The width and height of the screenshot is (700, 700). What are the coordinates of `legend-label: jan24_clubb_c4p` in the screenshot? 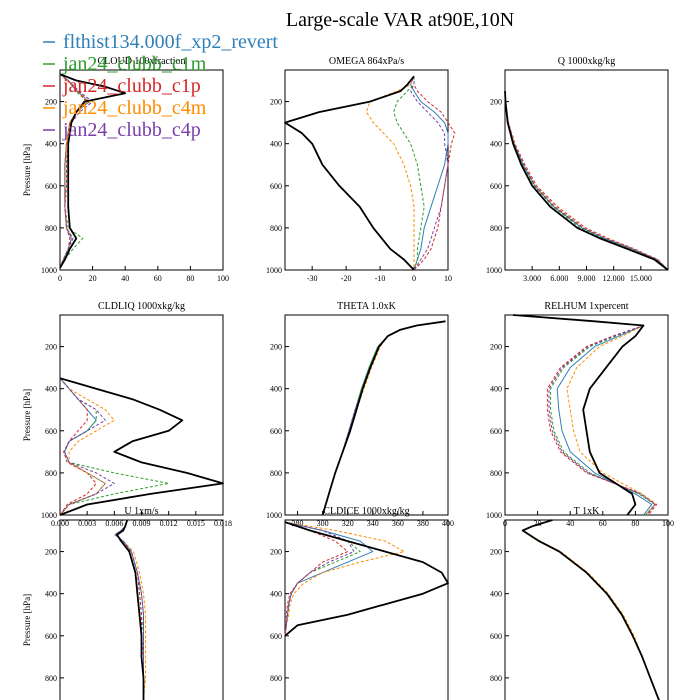 It's located at (131, 130).